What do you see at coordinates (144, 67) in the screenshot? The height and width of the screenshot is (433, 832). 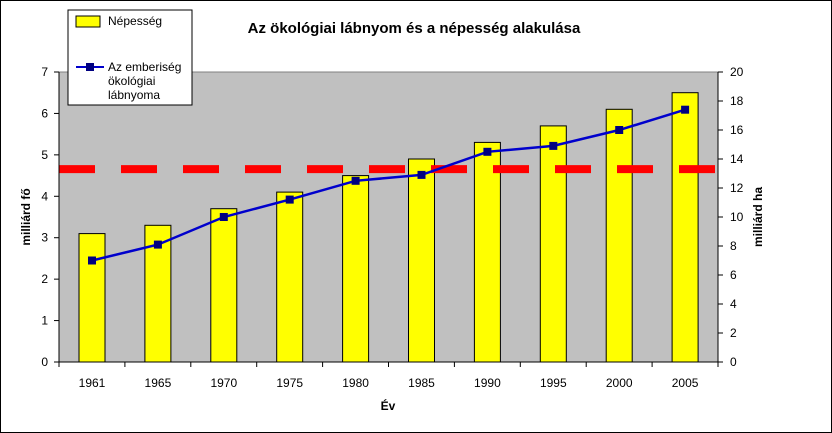 I see `legend-label-footprint-1: Az emberiség` at bounding box center [144, 67].